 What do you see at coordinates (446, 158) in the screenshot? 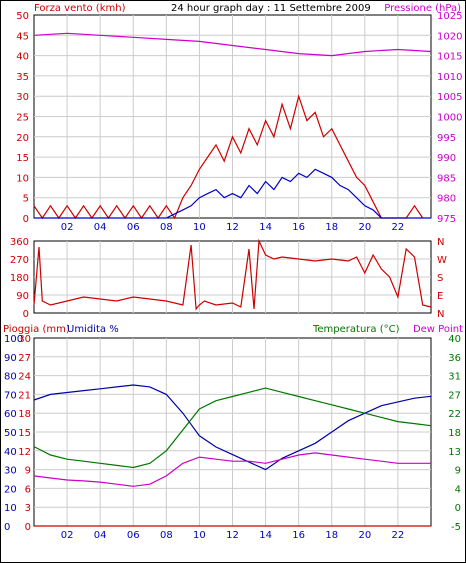
I see `pressure-y-tick-label: 990` at bounding box center [446, 158].